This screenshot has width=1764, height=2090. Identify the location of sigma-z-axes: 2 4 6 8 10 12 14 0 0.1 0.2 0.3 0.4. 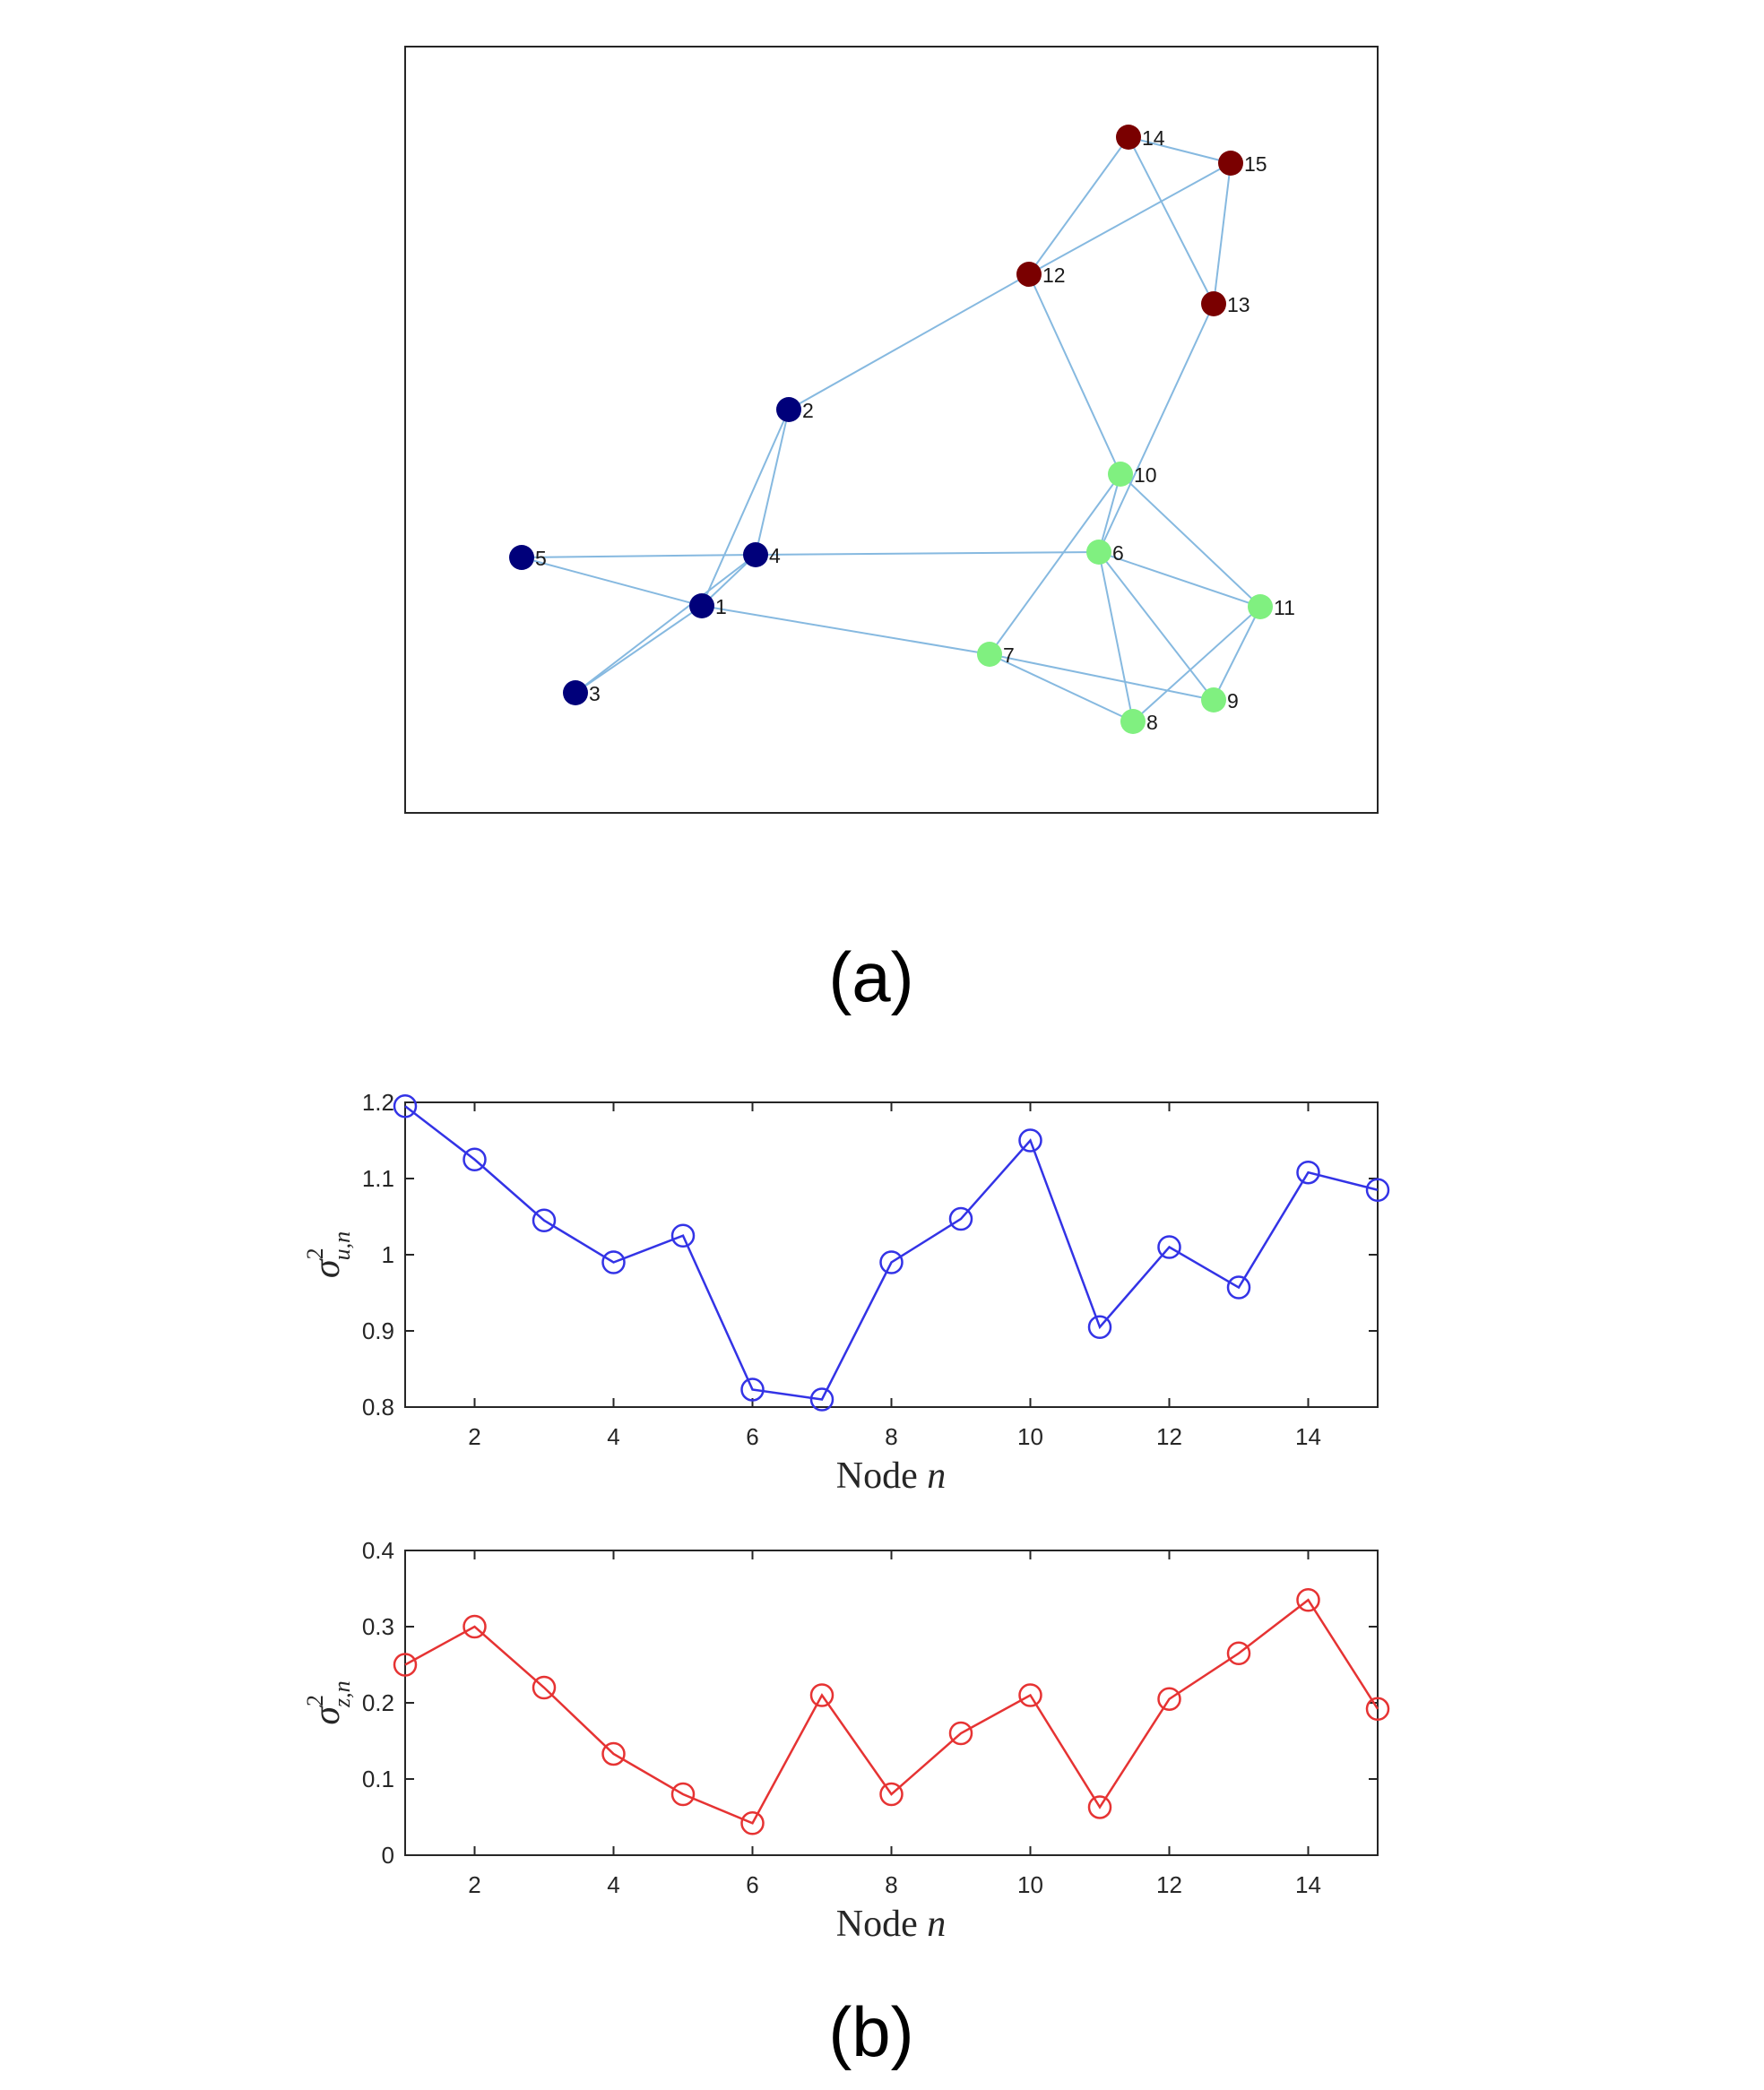
(870, 1717).